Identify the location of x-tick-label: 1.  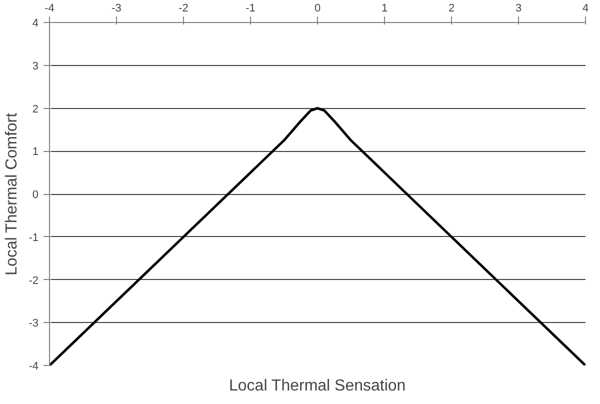
(384, 8).